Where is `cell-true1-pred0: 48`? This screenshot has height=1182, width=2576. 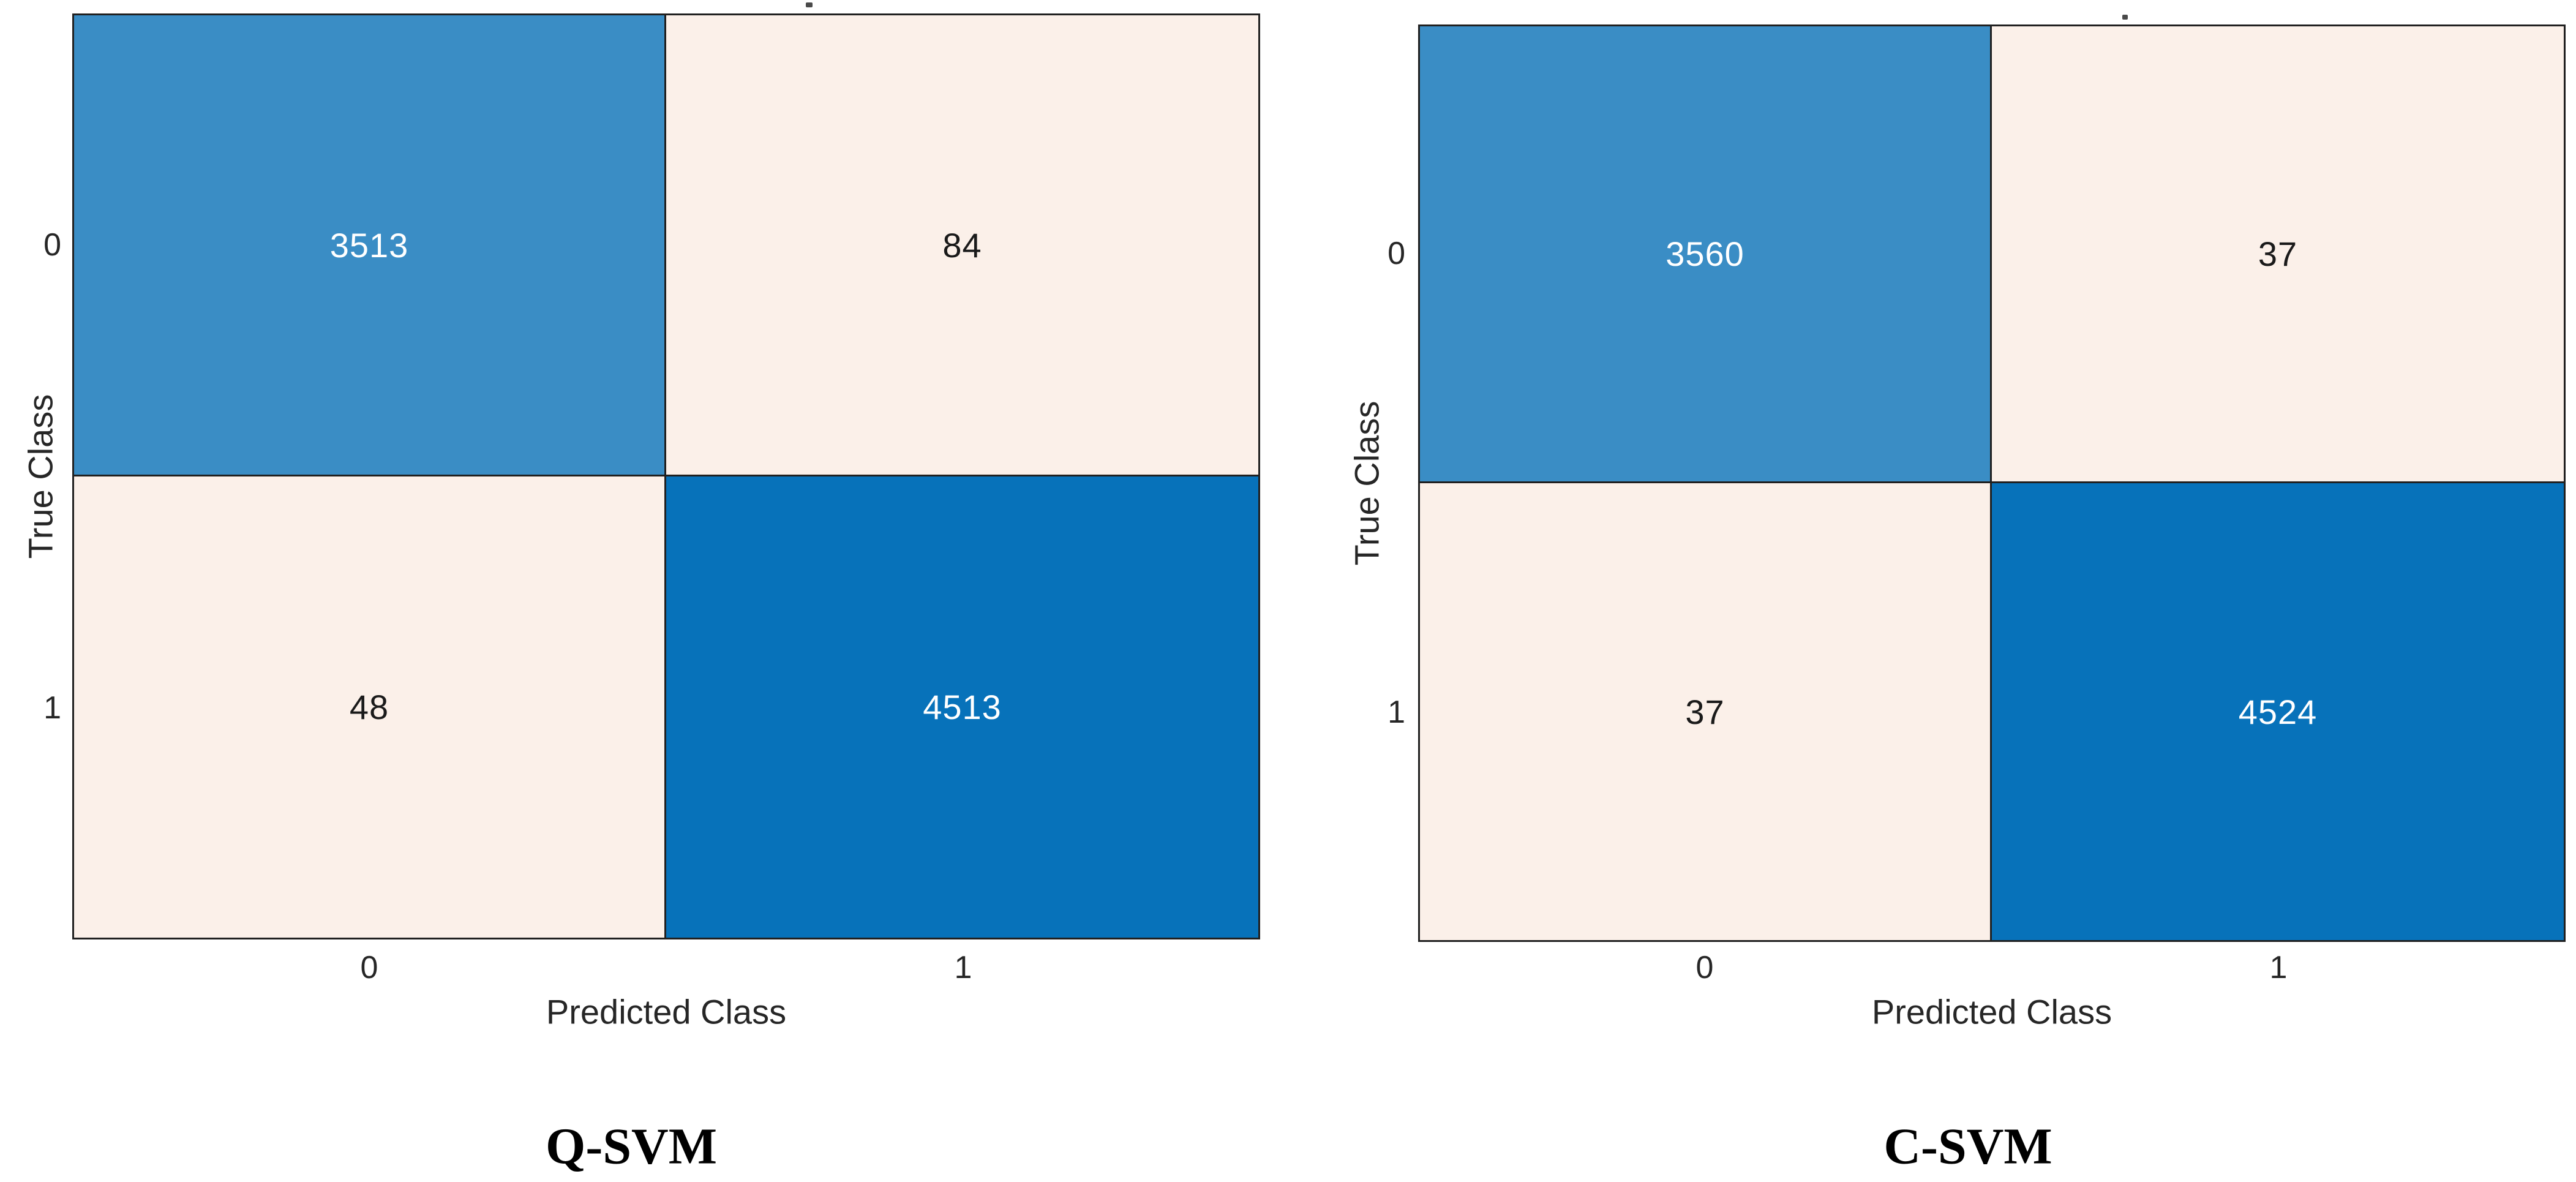
cell-true1-pred0: 48 is located at coordinates (370, 707).